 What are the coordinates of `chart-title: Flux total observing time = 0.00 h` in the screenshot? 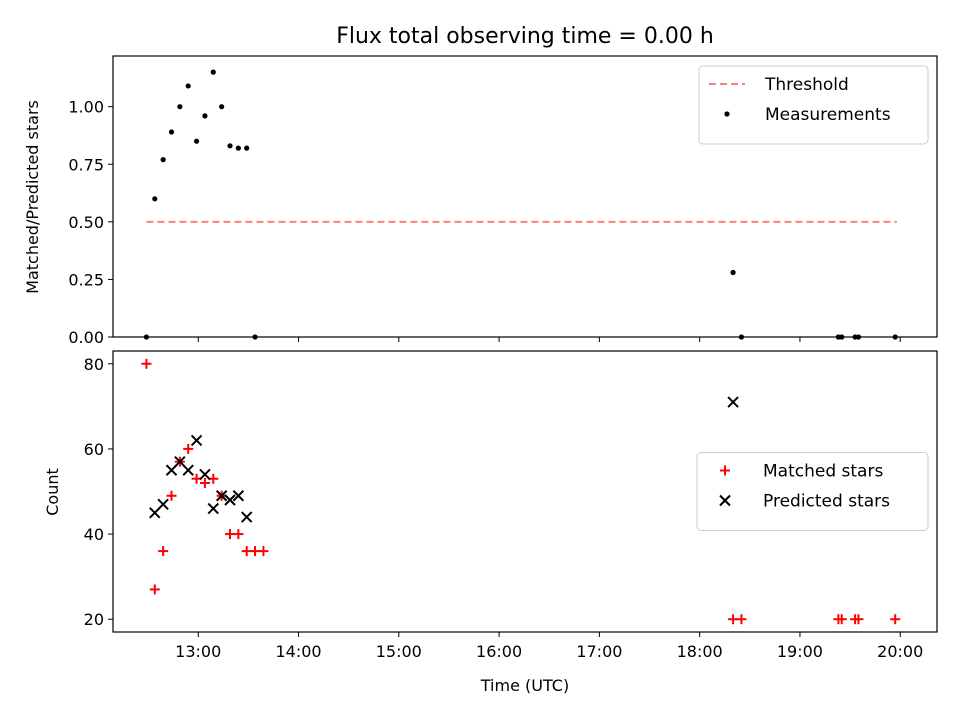 It's located at (525, 36).